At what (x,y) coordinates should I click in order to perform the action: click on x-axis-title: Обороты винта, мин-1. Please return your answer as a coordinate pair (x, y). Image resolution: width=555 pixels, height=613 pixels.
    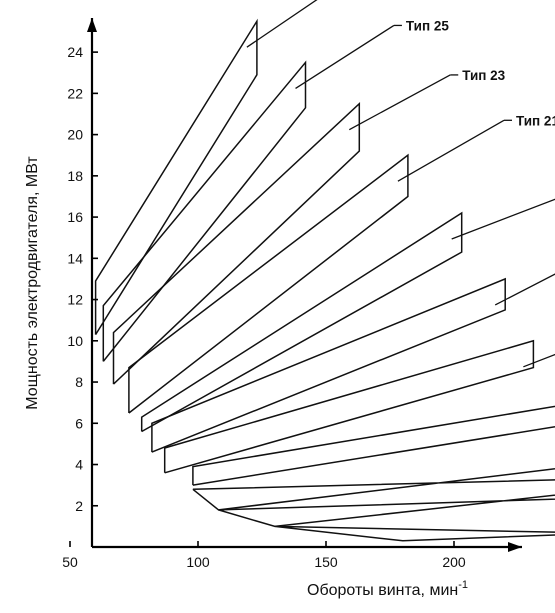
    Looking at the image, I should click on (387, 589).